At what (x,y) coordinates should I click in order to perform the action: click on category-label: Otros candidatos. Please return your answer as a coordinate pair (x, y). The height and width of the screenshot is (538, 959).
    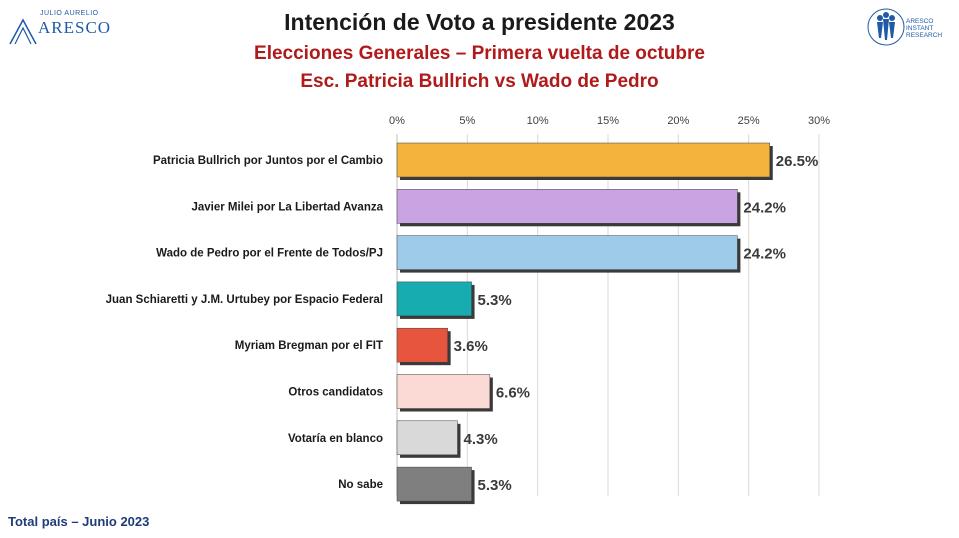
    Looking at the image, I should click on (335, 393).